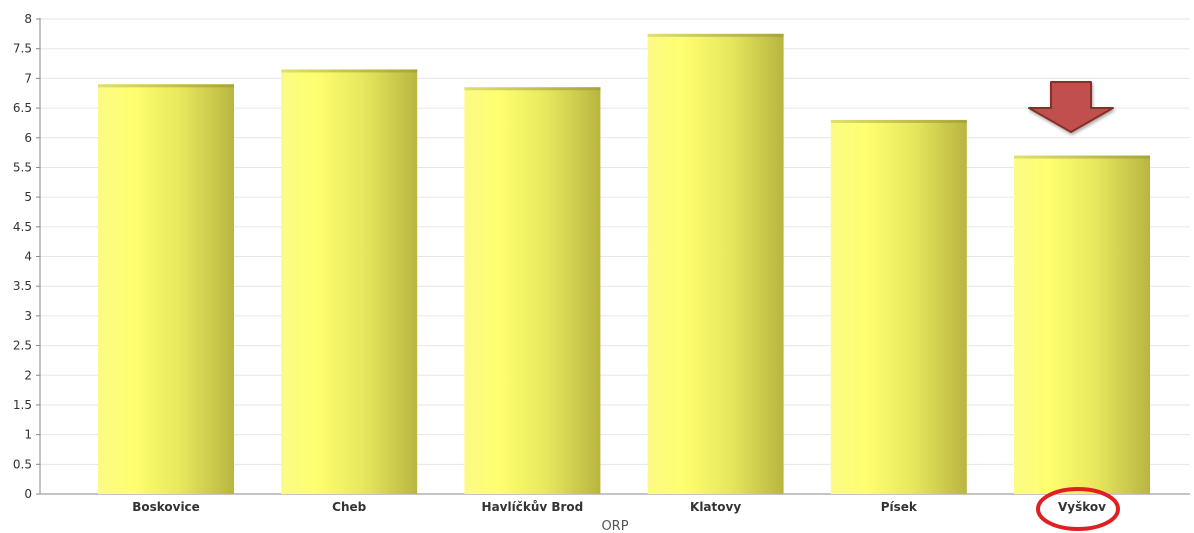  What do you see at coordinates (28, 78) in the screenshot?
I see `y-tick-label: 7` at bounding box center [28, 78].